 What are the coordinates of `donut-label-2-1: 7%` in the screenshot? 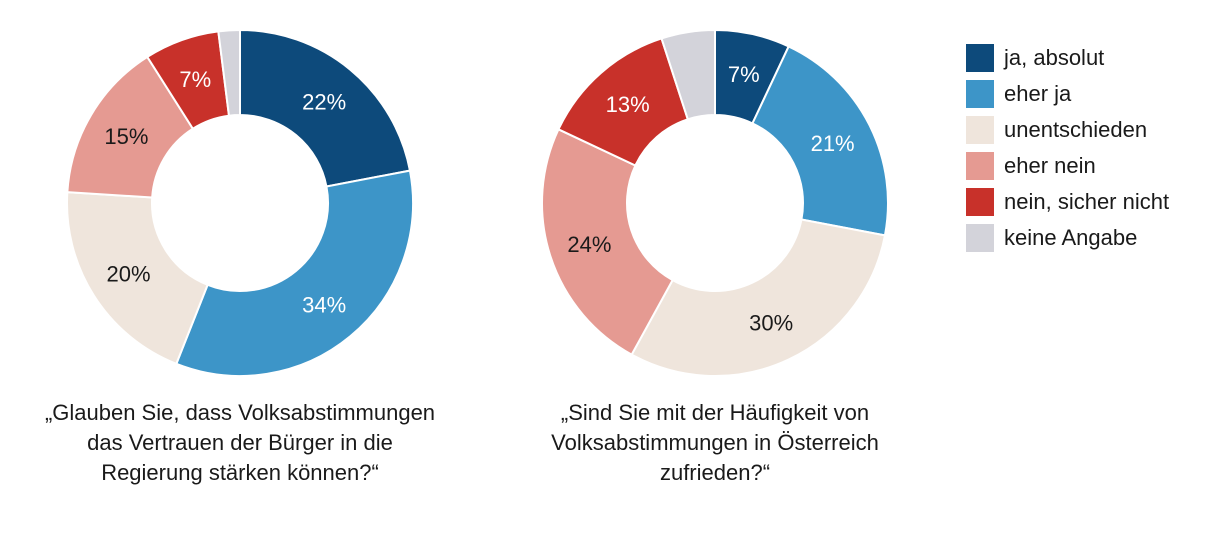 It's located at (744, 74).